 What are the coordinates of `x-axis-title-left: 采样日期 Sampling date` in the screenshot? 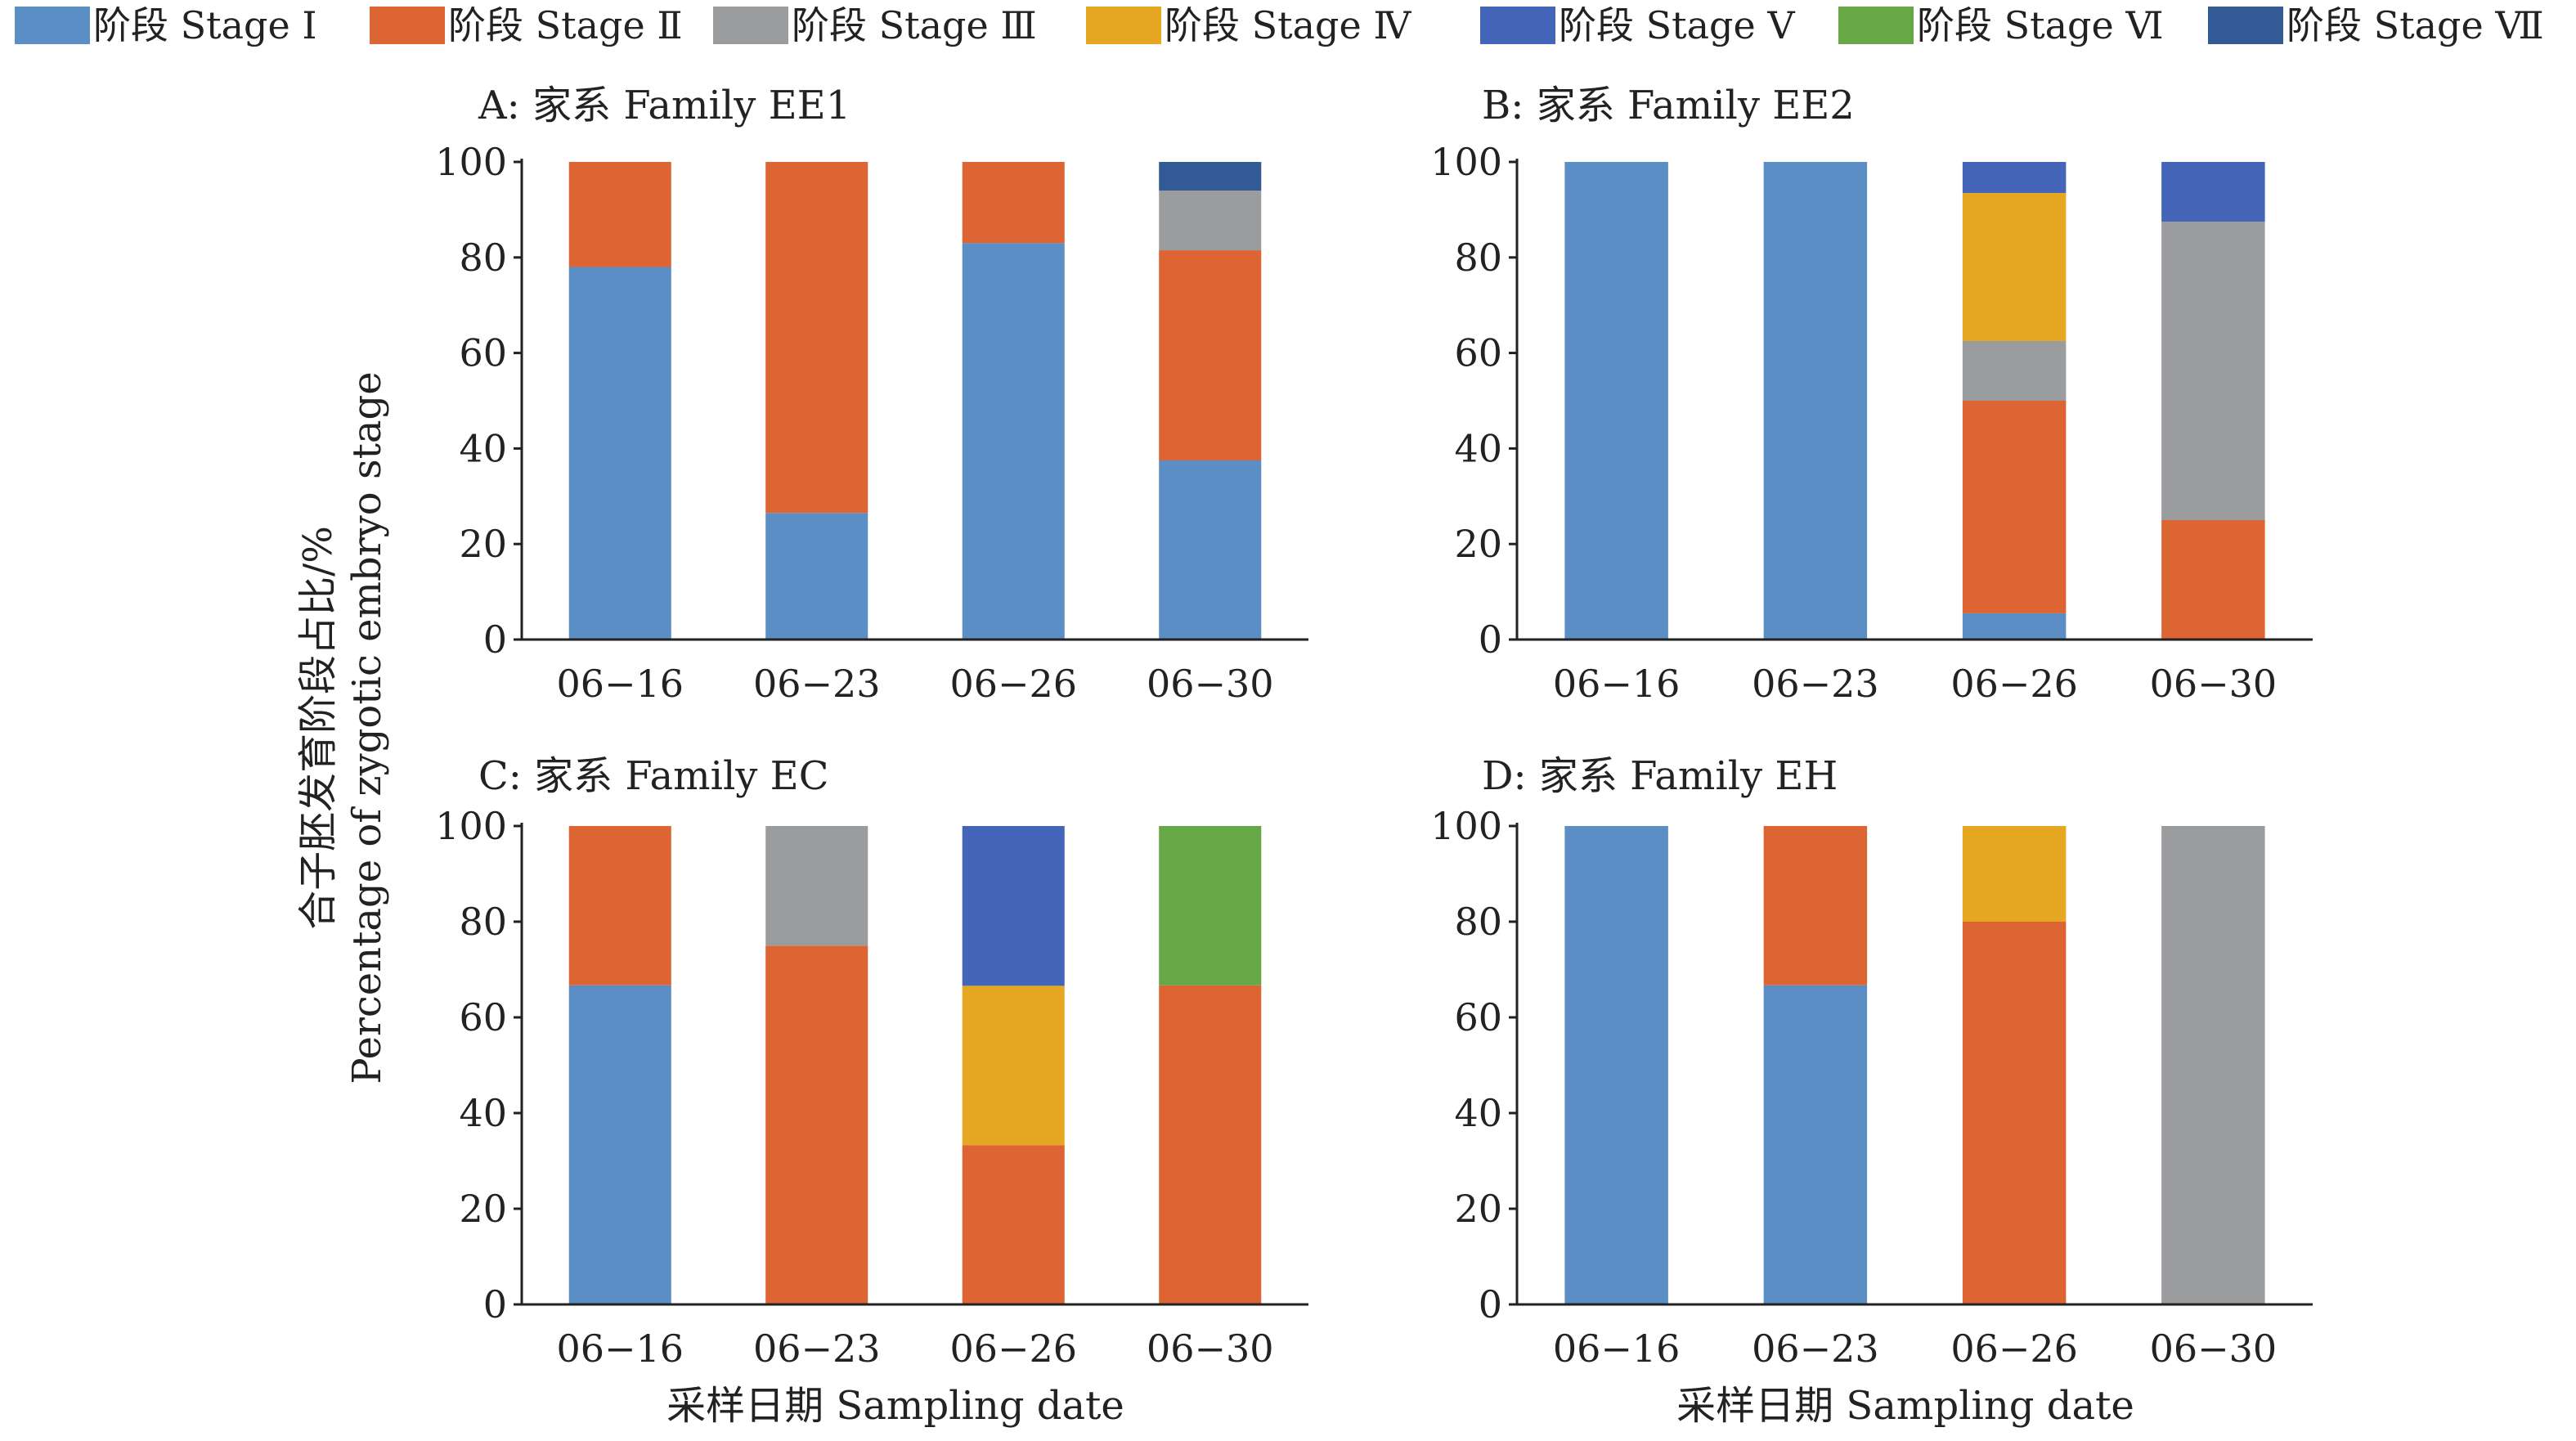 It's located at (895, 1406).